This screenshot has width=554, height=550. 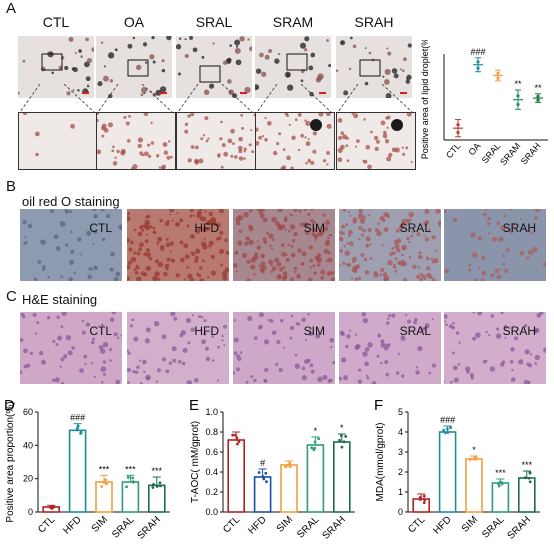 I want to click on y-tick-label: 4, so click(x=400, y=432).